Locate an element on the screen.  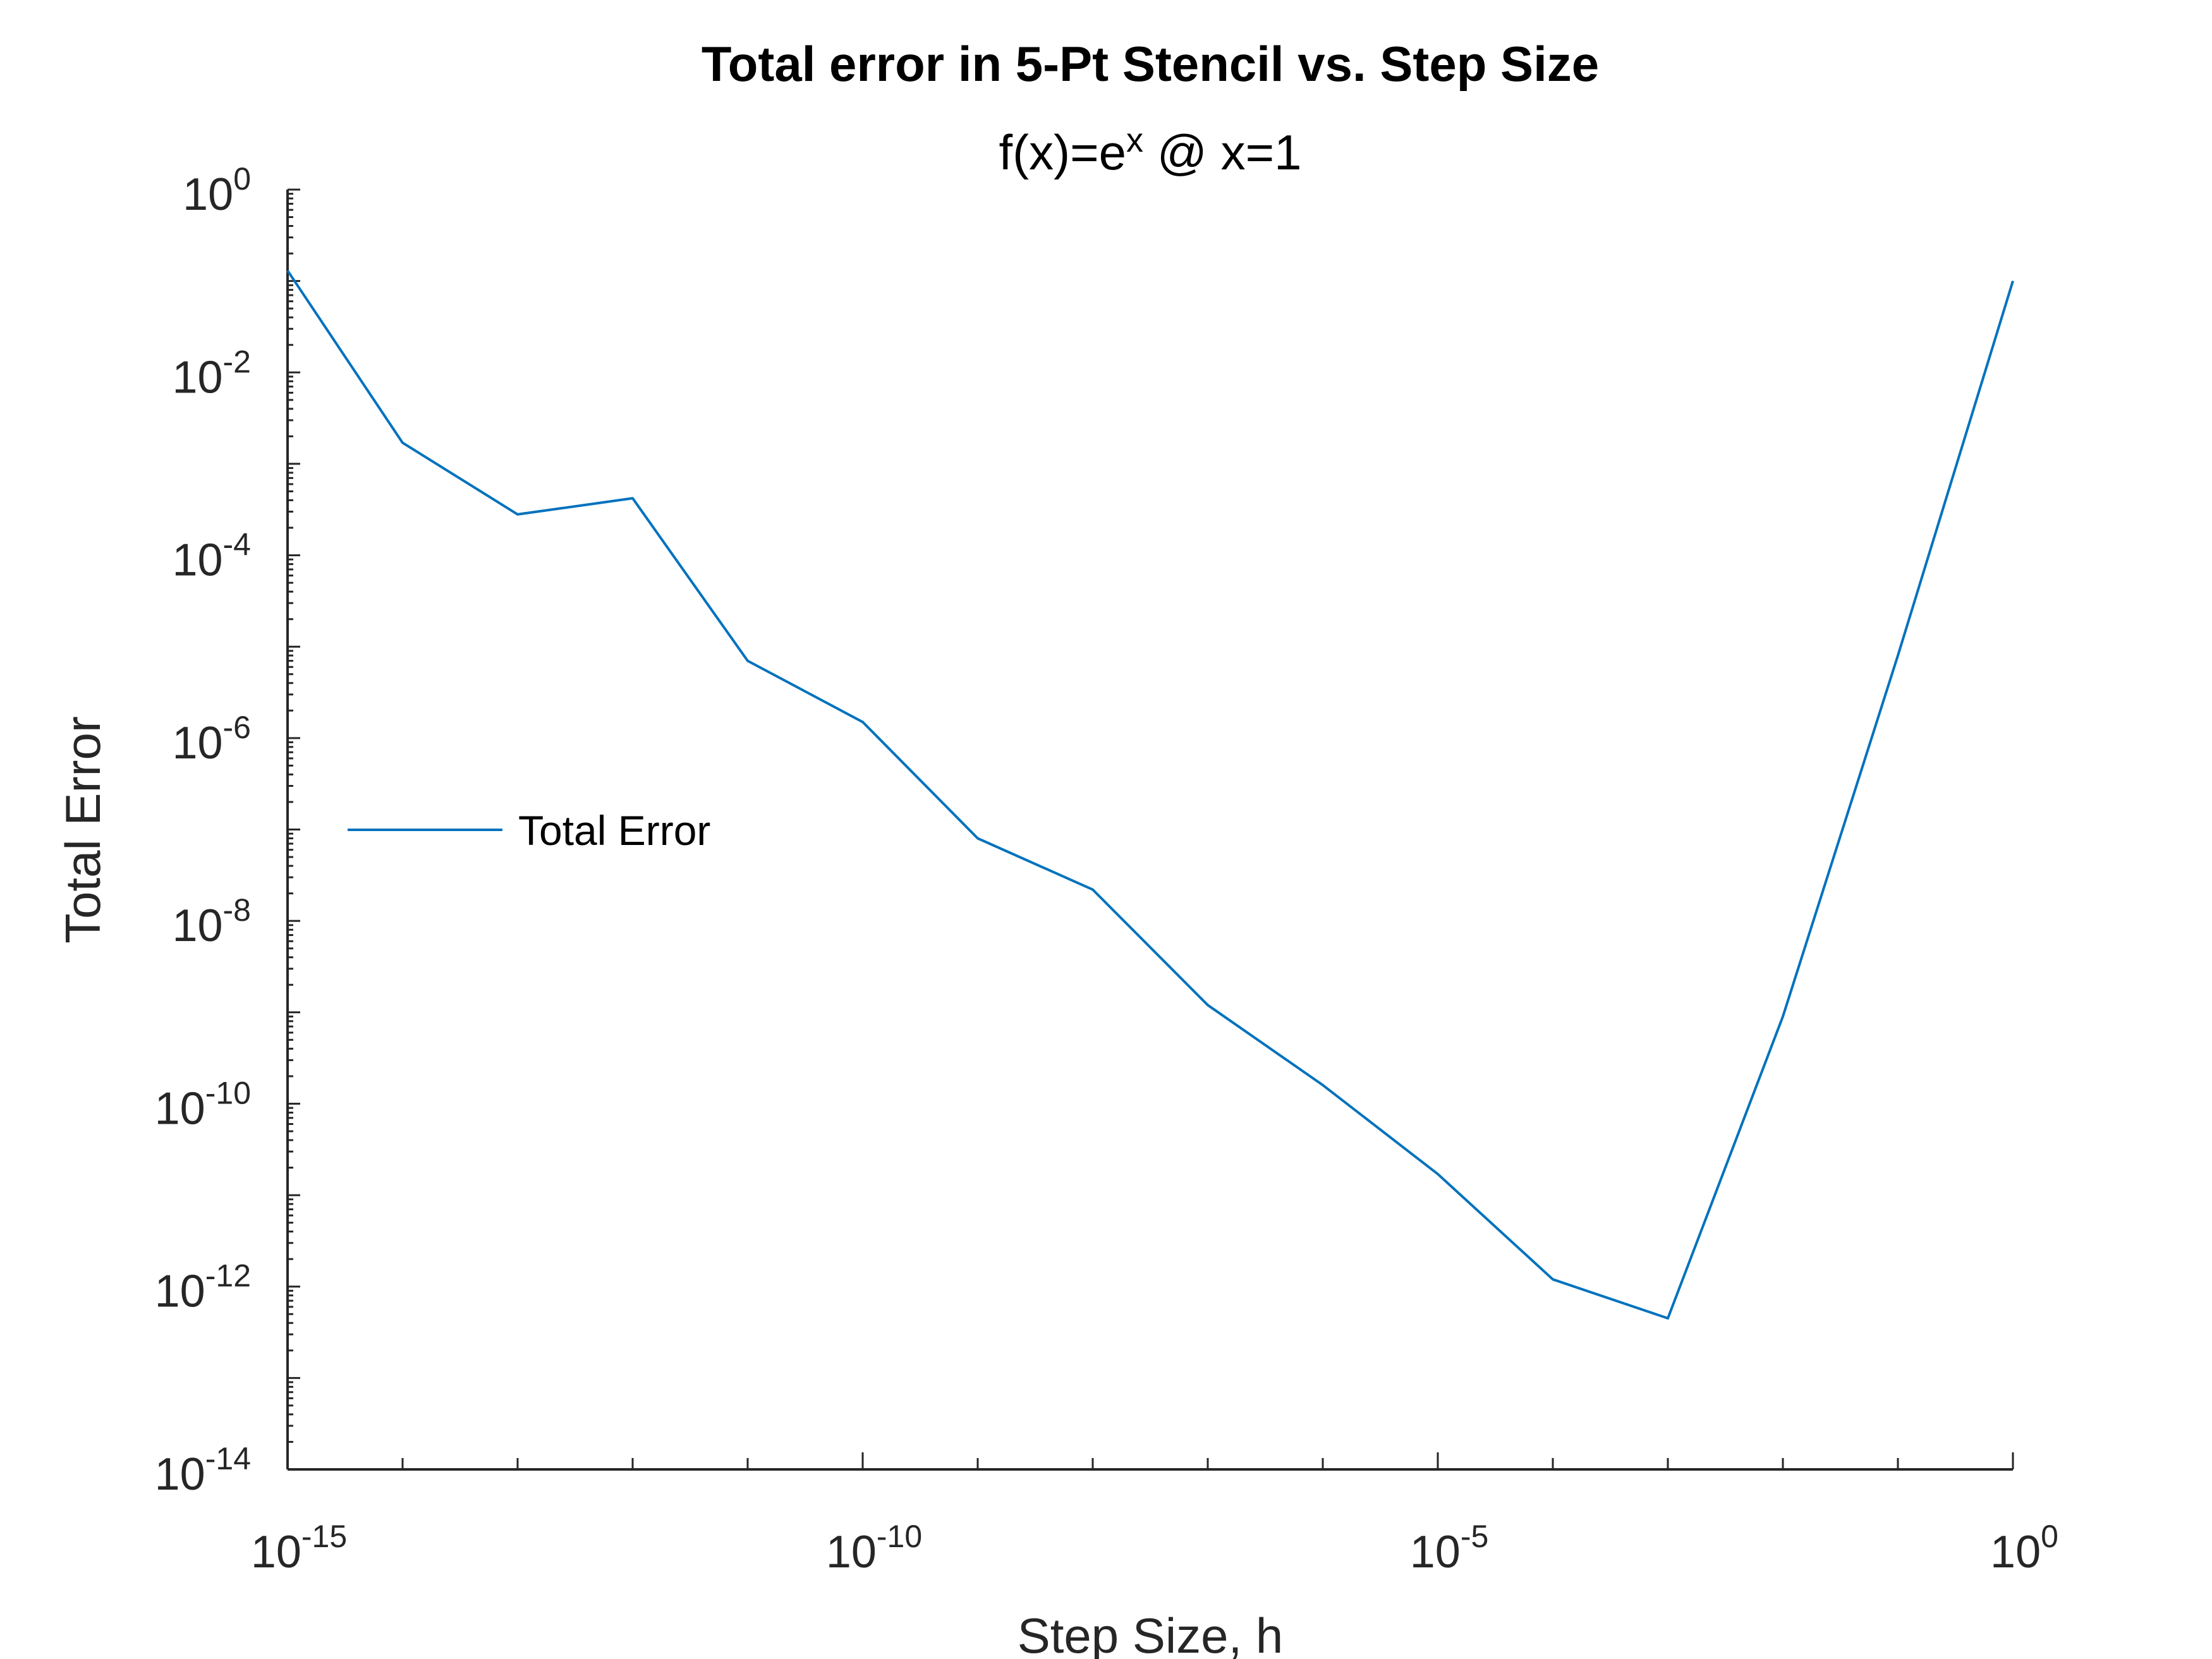
x-tick-label: 10⁻¹⁵ is located at coordinates (299, 1548).